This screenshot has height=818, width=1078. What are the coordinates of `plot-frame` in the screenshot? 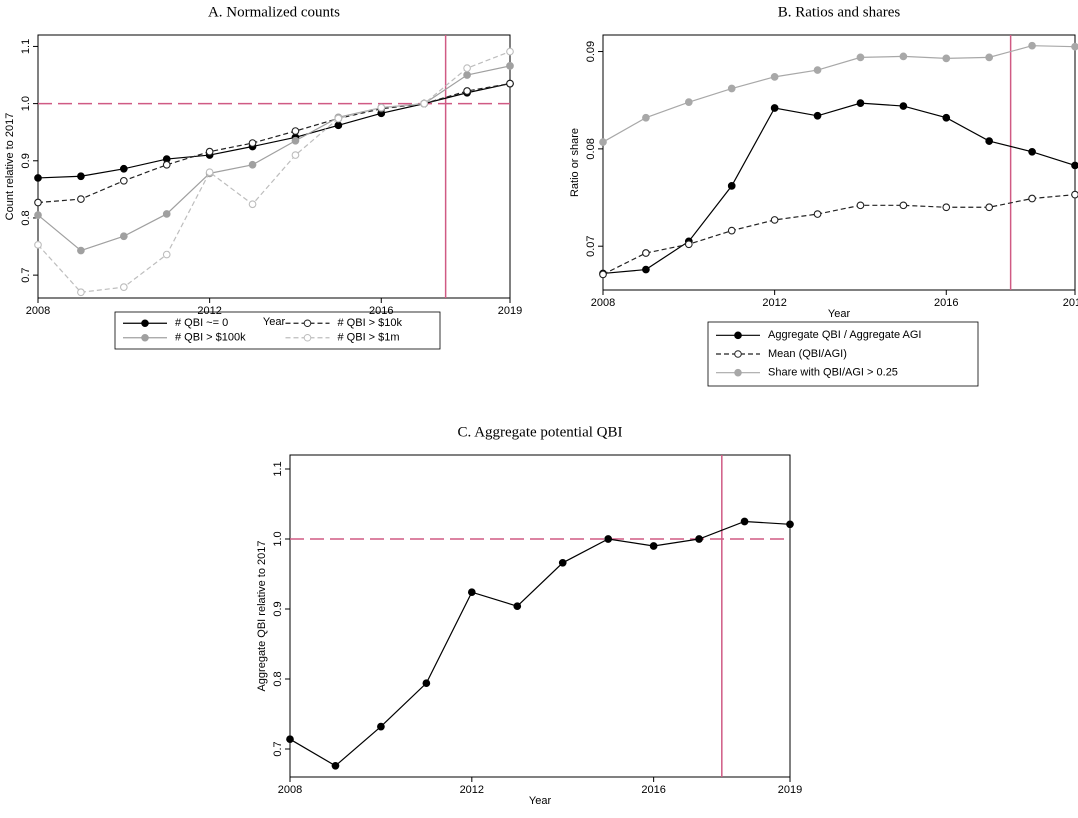 It's located at (274, 166).